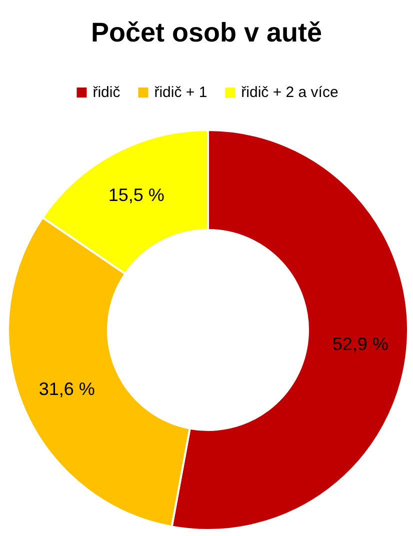 The height and width of the screenshot is (536, 413). Describe the element at coordinates (106, 92) in the screenshot. I see `legend-label: řidič` at that location.